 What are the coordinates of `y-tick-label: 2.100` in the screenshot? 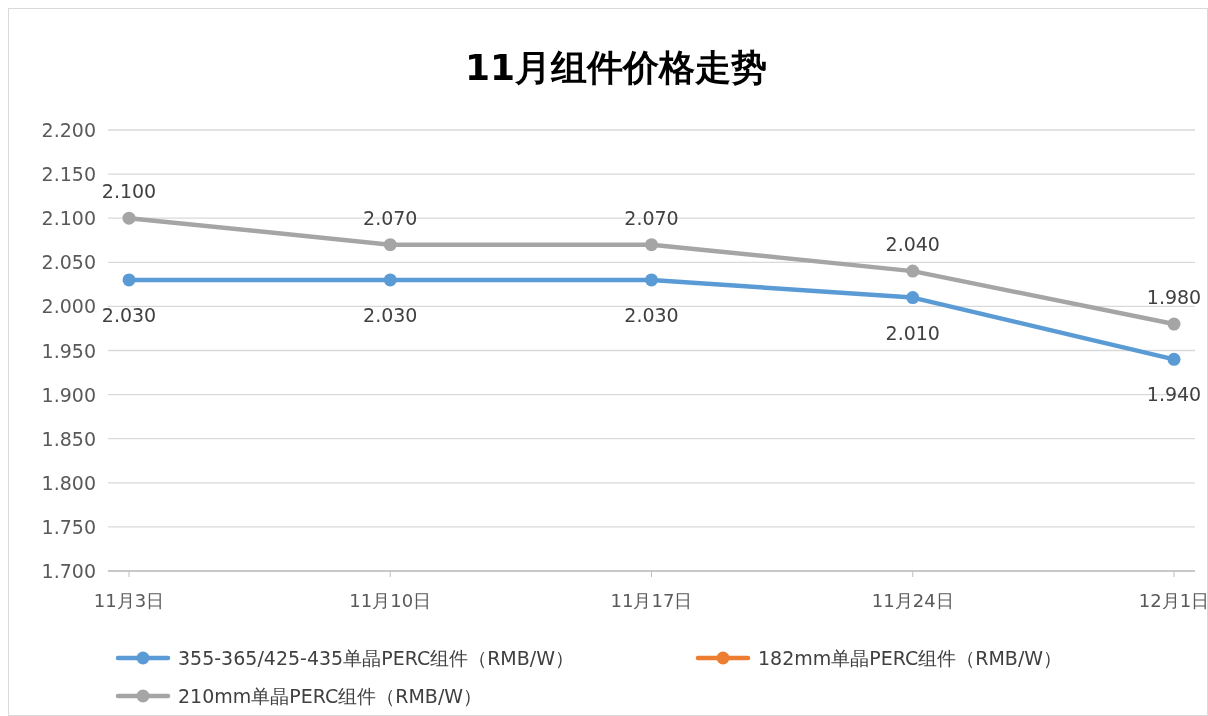 It's located at (68, 218).